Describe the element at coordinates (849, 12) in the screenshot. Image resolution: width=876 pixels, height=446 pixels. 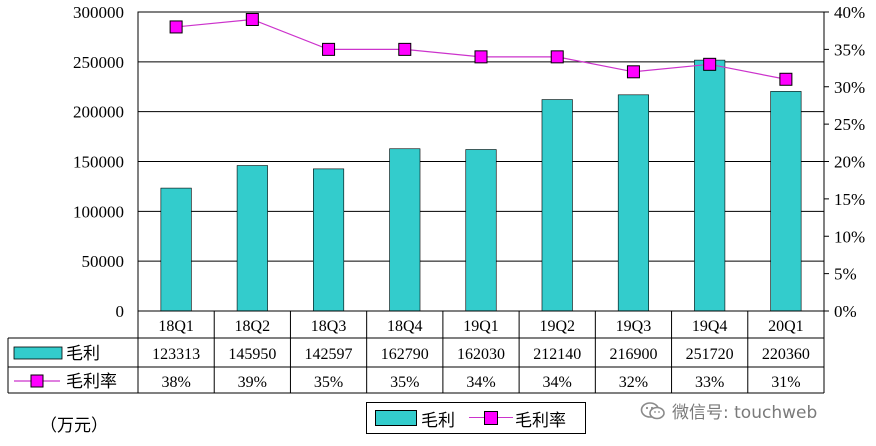
I see `y-right-tick-label: 40%` at that location.